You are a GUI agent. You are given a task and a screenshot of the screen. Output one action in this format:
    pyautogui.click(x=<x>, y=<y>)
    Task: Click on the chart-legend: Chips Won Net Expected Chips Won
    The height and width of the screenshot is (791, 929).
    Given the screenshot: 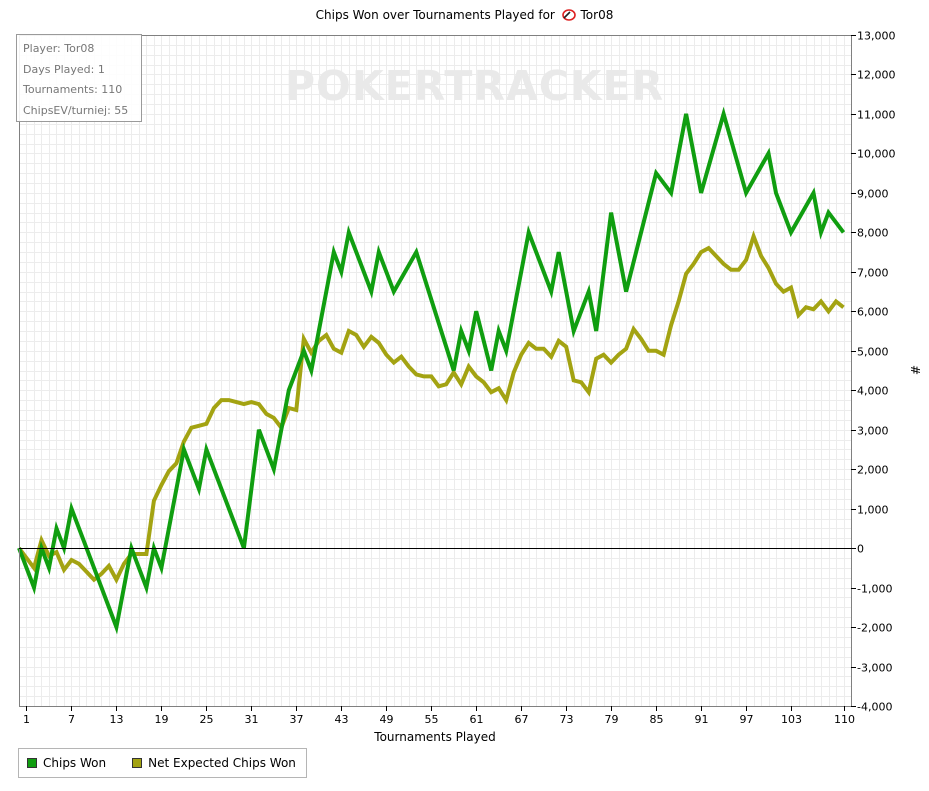 What is the action you would take?
    pyautogui.click(x=162, y=763)
    